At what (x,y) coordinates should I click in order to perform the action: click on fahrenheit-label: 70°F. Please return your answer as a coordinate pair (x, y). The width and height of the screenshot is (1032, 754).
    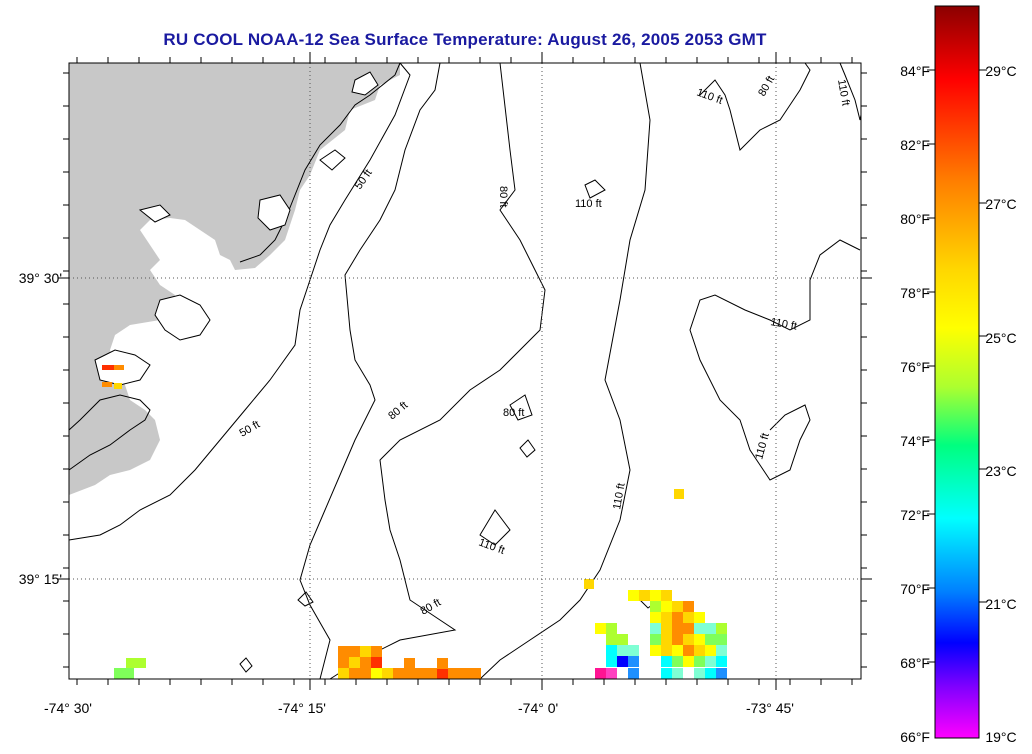
    Looking at the image, I should click on (915, 589).